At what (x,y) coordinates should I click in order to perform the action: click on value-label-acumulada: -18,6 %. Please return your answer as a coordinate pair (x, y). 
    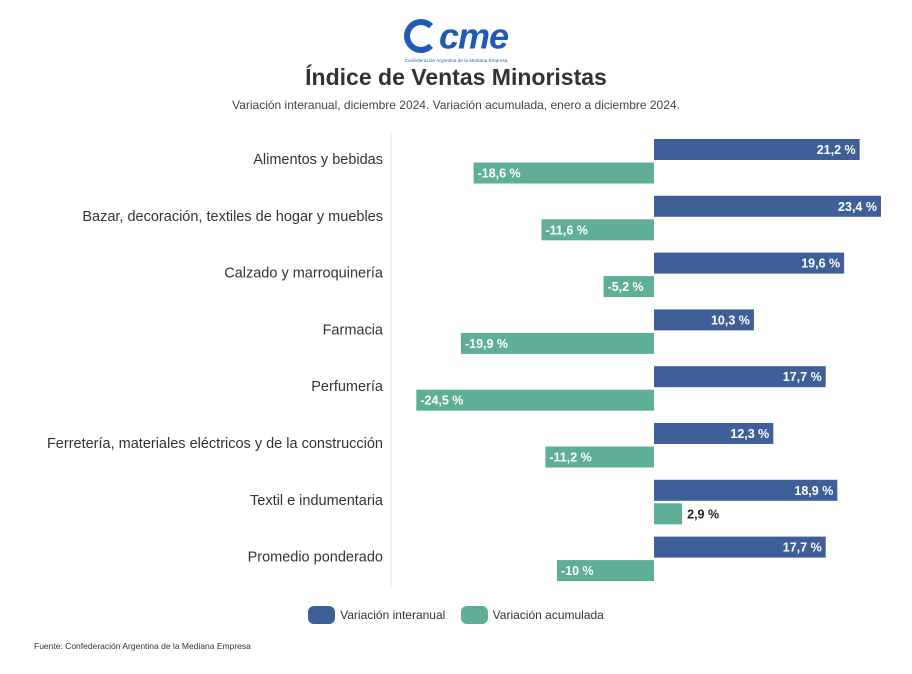
    Looking at the image, I should click on (499, 174).